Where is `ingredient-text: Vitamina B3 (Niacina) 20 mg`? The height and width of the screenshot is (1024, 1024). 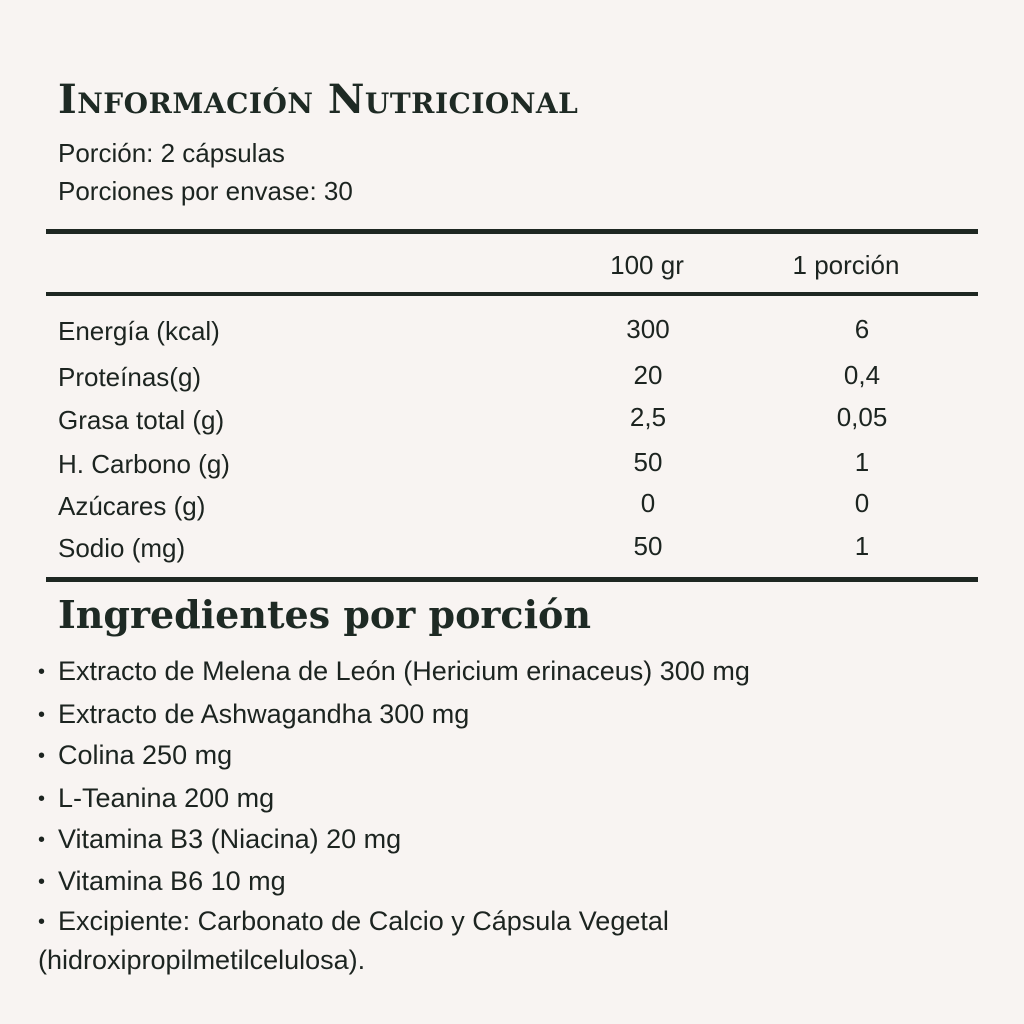 ingredient-text: Vitamina B3 (Niacina) 20 mg is located at coordinates (230, 839).